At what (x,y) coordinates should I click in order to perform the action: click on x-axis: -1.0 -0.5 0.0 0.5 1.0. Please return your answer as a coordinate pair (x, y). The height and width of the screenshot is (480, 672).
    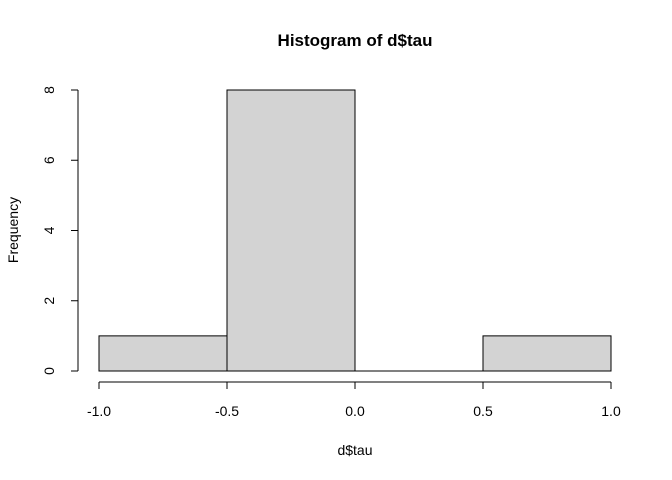
    Looking at the image, I should click on (354, 400).